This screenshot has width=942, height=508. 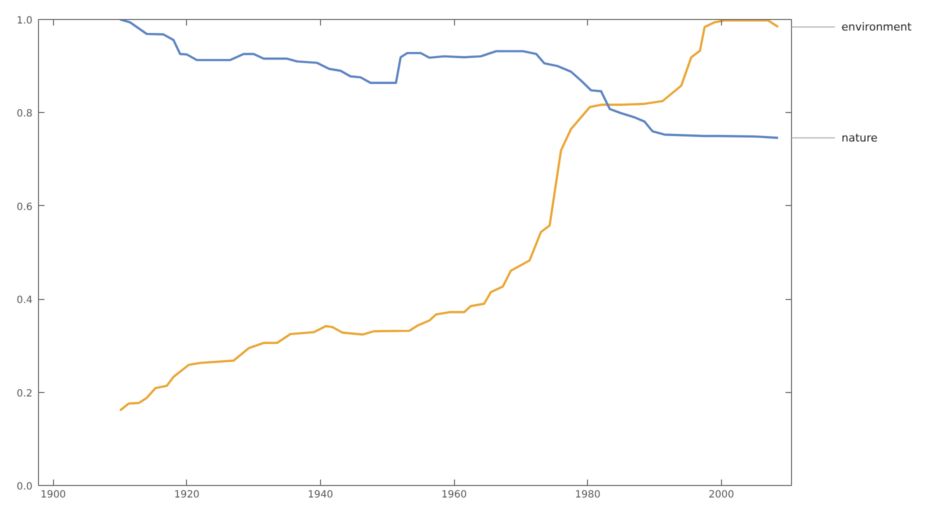 What do you see at coordinates (24, 114) in the screenshot?
I see `y-tick-label: 0.8` at bounding box center [24, 114].